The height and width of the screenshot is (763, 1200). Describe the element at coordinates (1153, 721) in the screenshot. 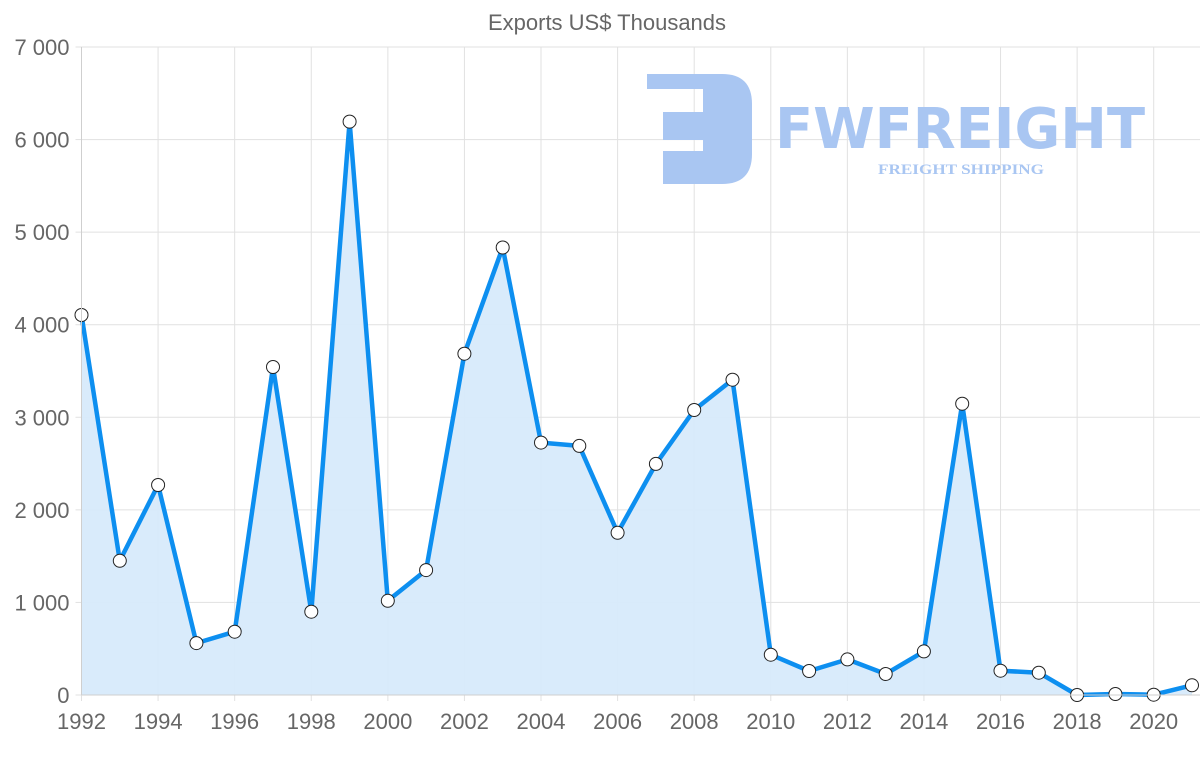

I see `x-tick-label: 2020` at that location.